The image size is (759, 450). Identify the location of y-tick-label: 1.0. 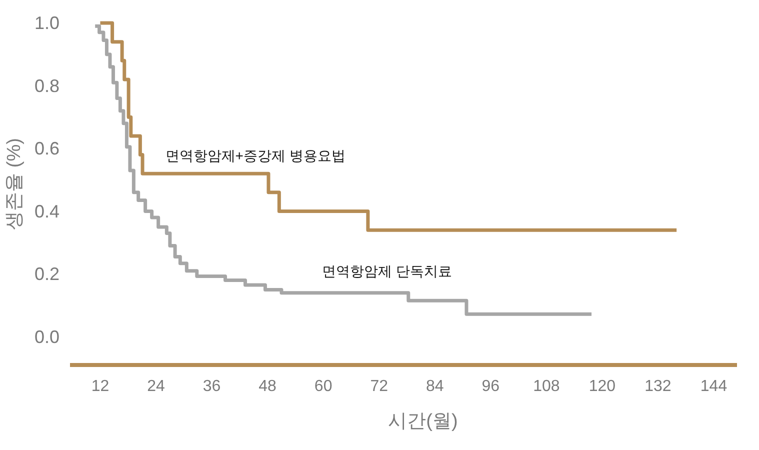
(47, 23).